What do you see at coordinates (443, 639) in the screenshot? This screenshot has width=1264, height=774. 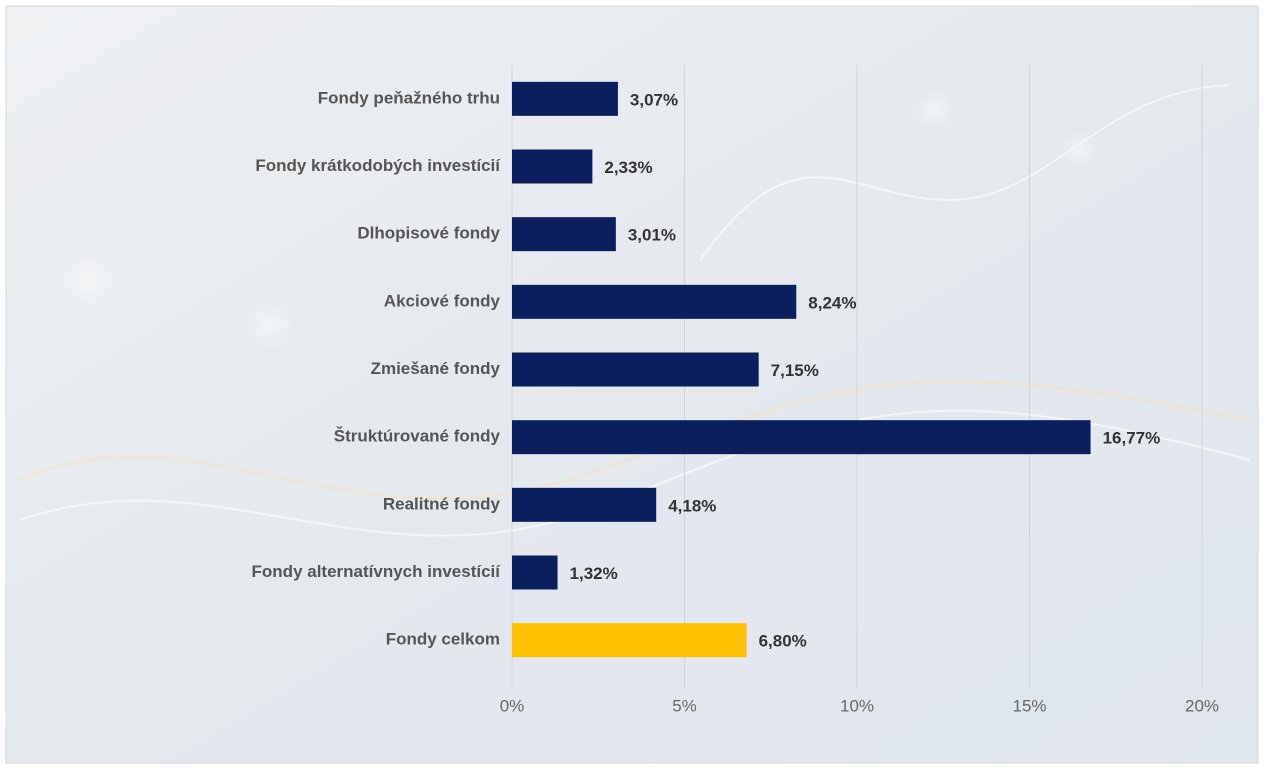 I see `category-label: Fondy celkom` at bounding box center [443, 639].